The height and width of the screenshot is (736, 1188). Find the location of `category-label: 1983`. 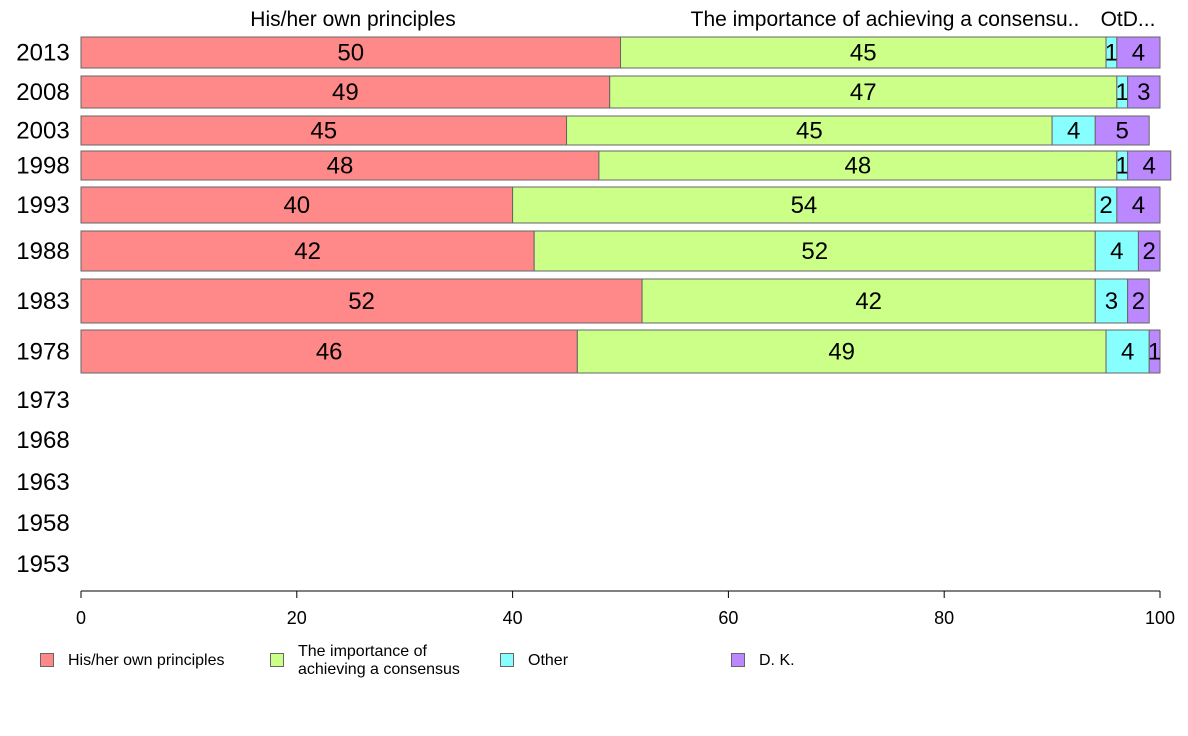

category-label: 1983 is located at coordinates (42, 301).